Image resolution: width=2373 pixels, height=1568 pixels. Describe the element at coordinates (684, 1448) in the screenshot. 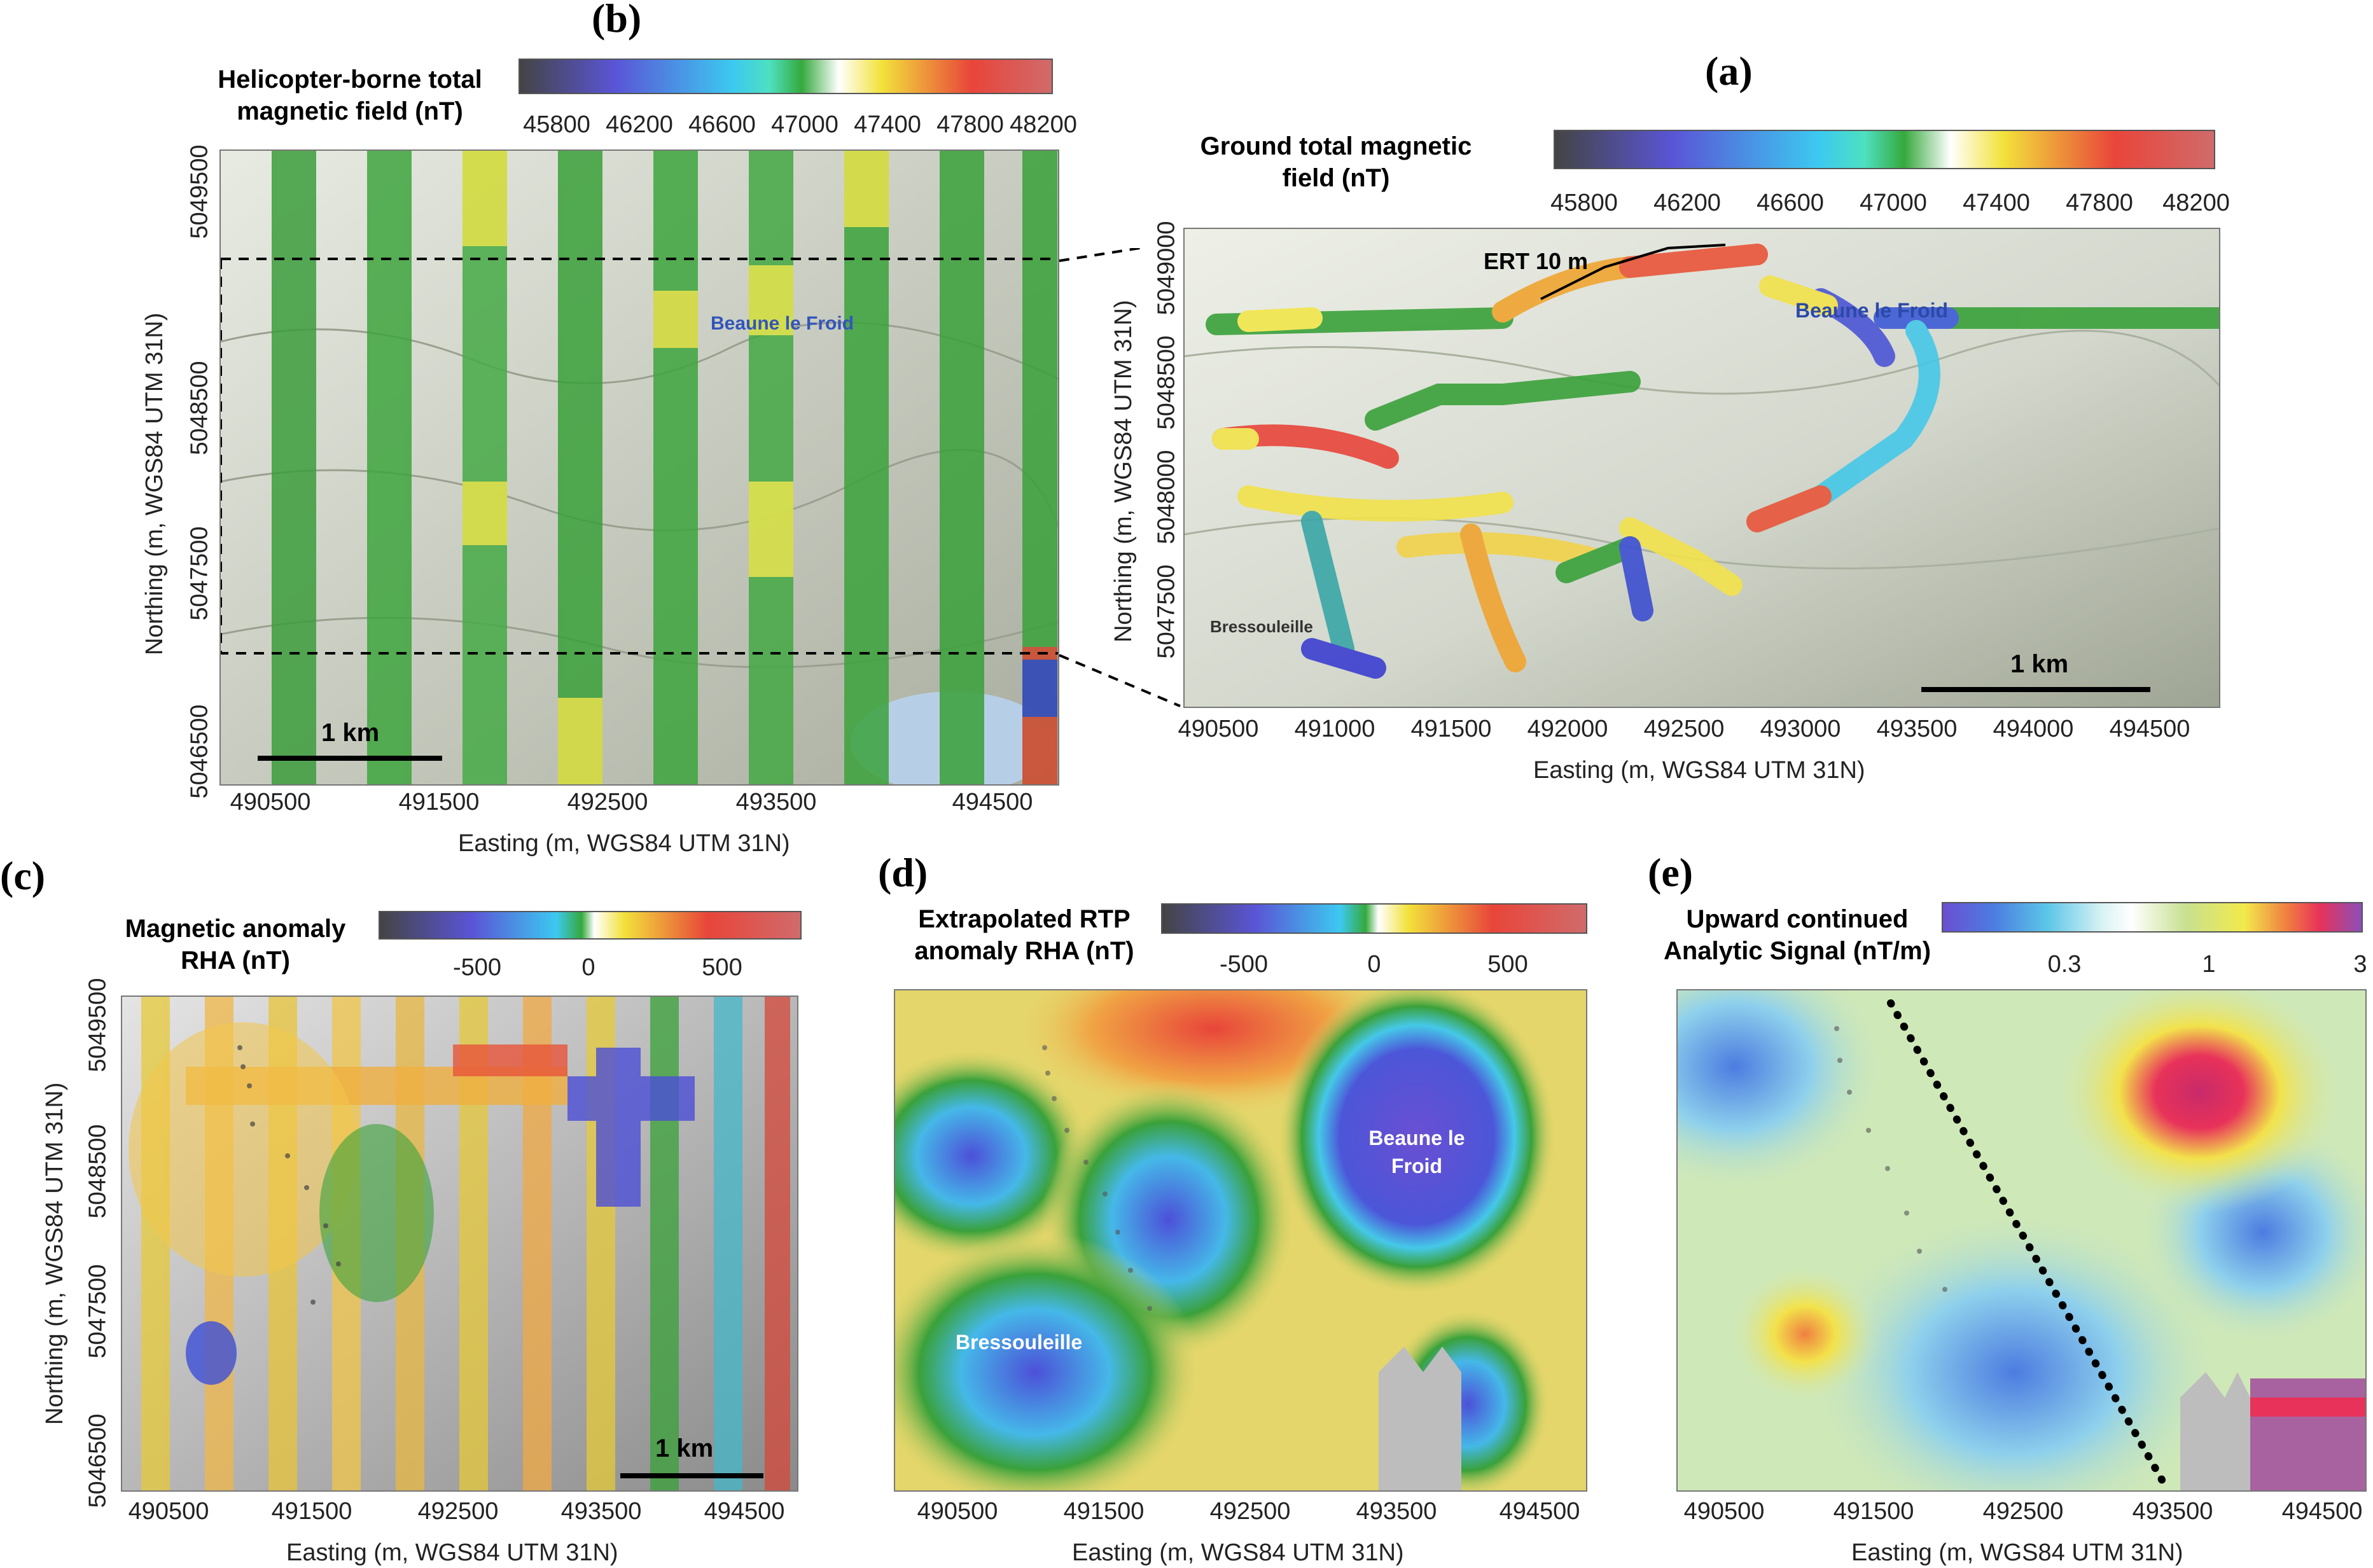

I see `panel-c-scale-label: 1 km` at that location.